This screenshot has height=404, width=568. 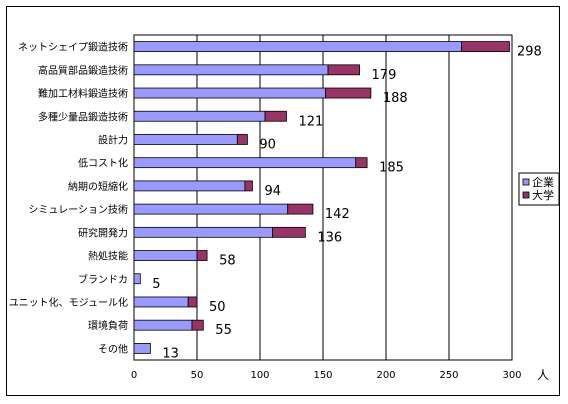 I want to click on legend-box, so click(x=539, y=189).